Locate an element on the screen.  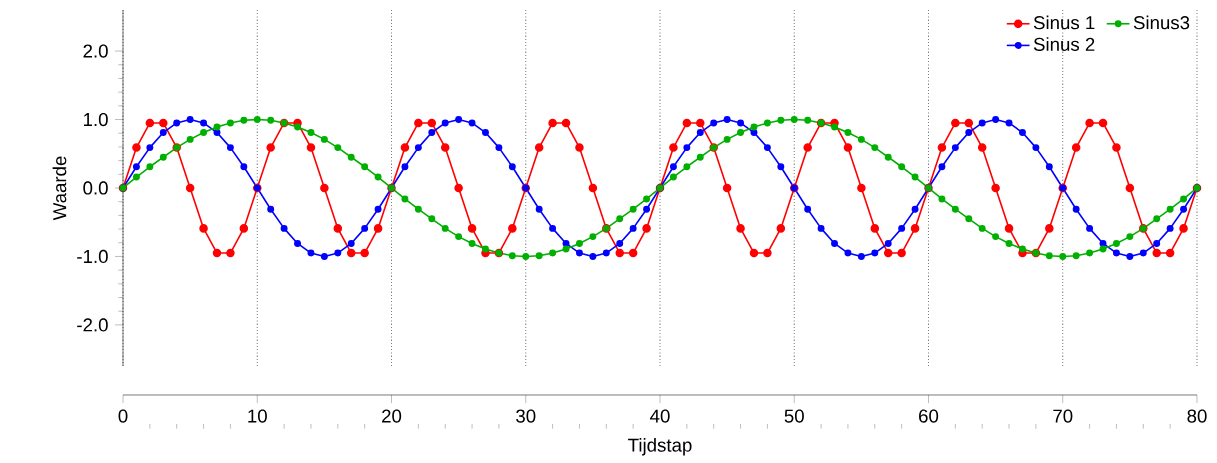
x-axis-title: Tijdstap is located at coordinates (660, 447).